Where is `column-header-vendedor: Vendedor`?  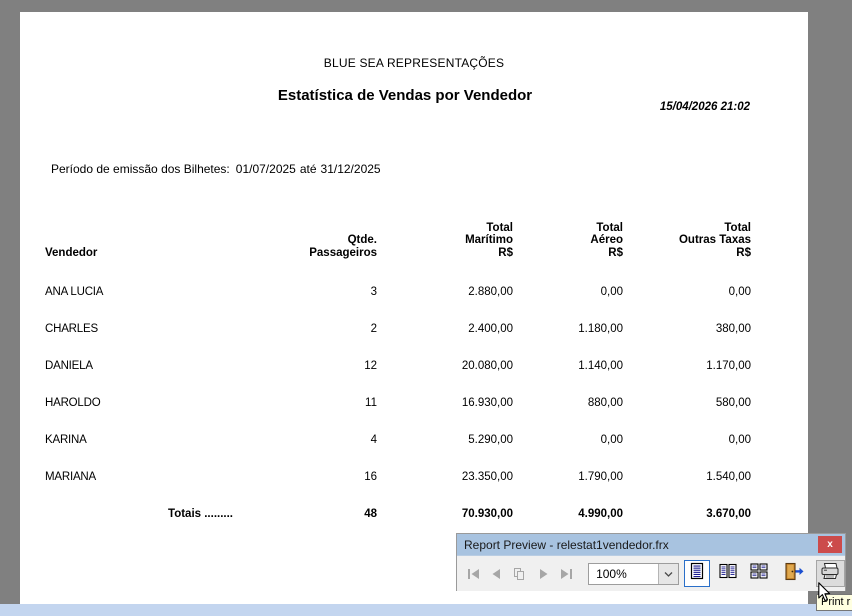
column-header-vendedor: Vendedor is located at coordinates (135, 239).